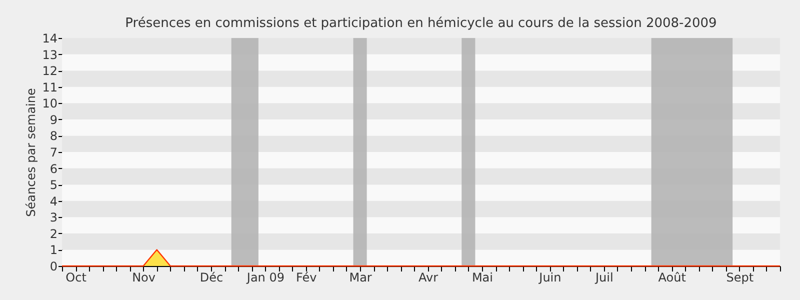  What do you see at coordinates (50, 55) in the screenshot?
I see `y-tick-label: 13` at bounding box center [50, 55].